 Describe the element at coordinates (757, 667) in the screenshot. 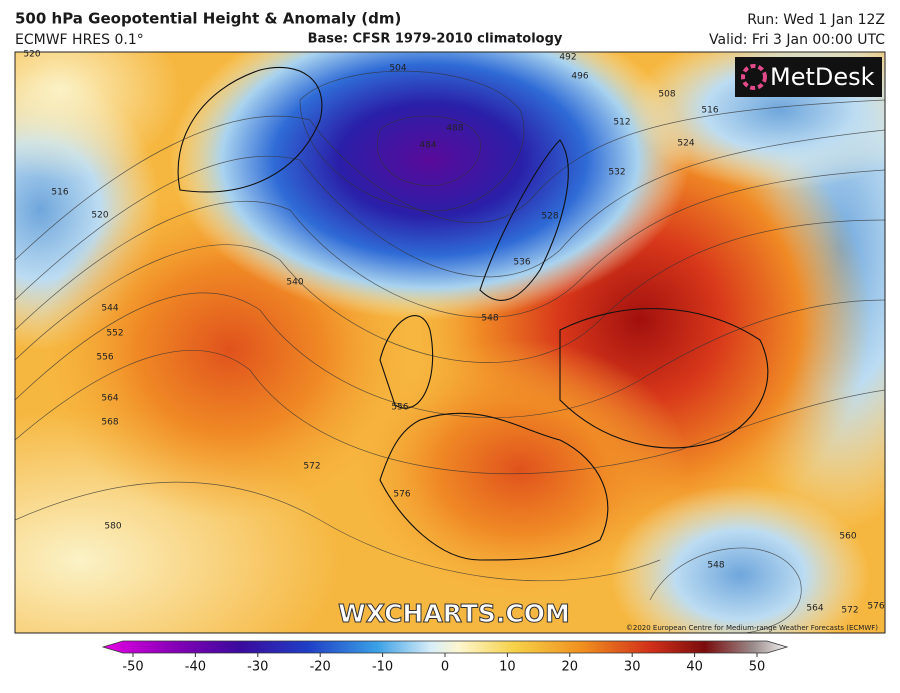

I see `colorbar-tick-label: 50` at that location.